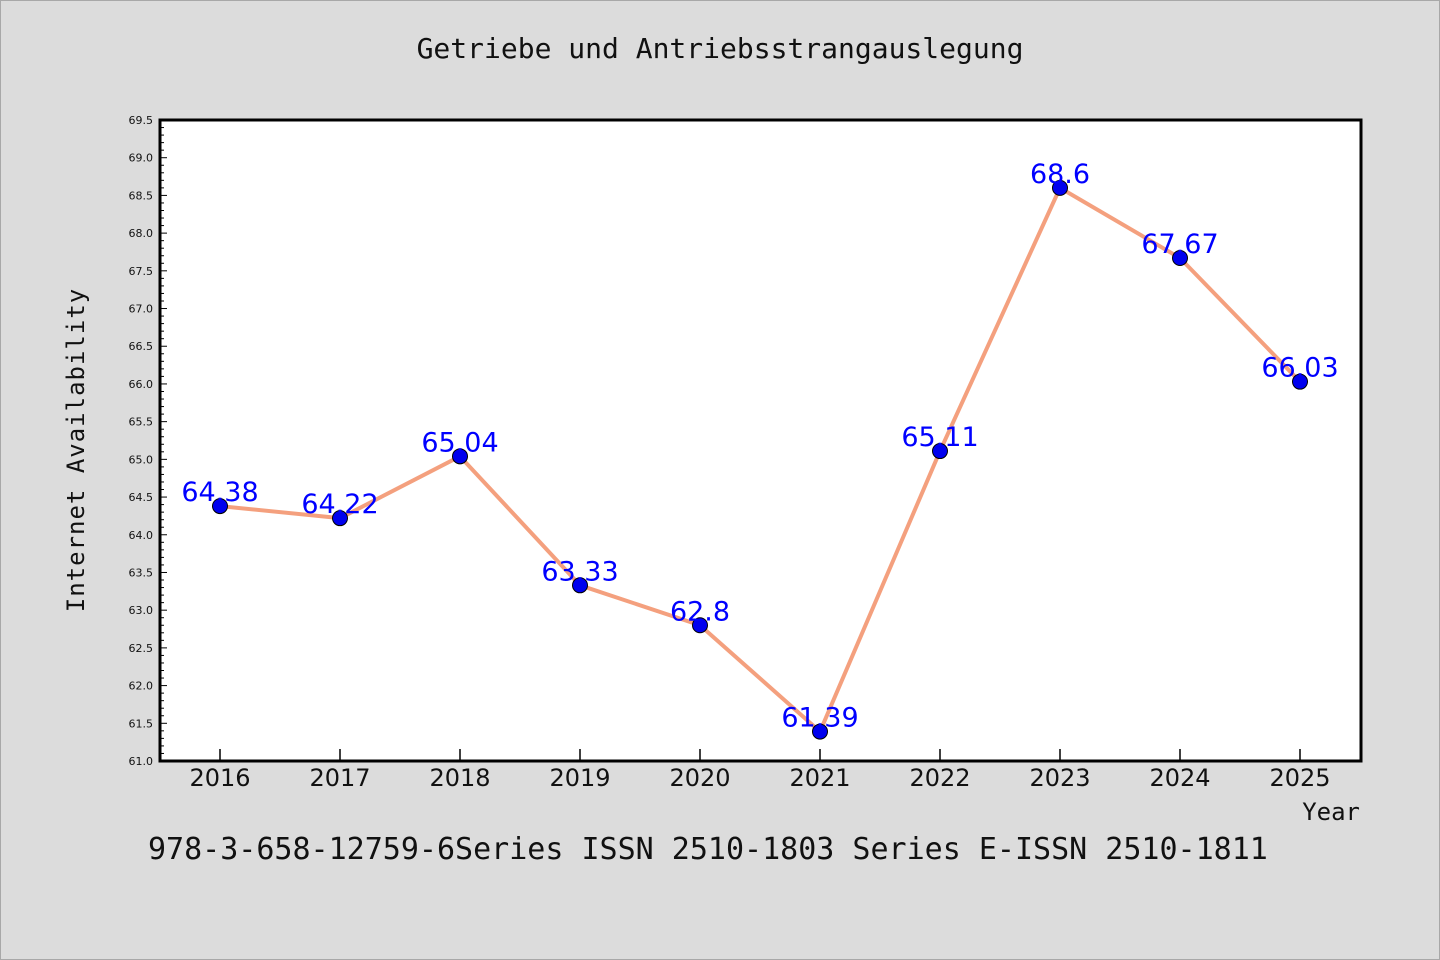  What do you see at coordinates (339, 778) in the screenshot?
I see `x-tick-label: 2017` at bounding box center [339, 778].